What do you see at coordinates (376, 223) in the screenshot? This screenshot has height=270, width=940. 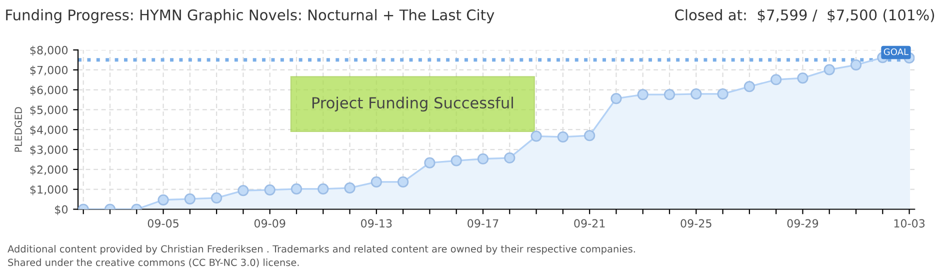 I see `x-tick-label: 09-13` at bounding box center [376, 223].